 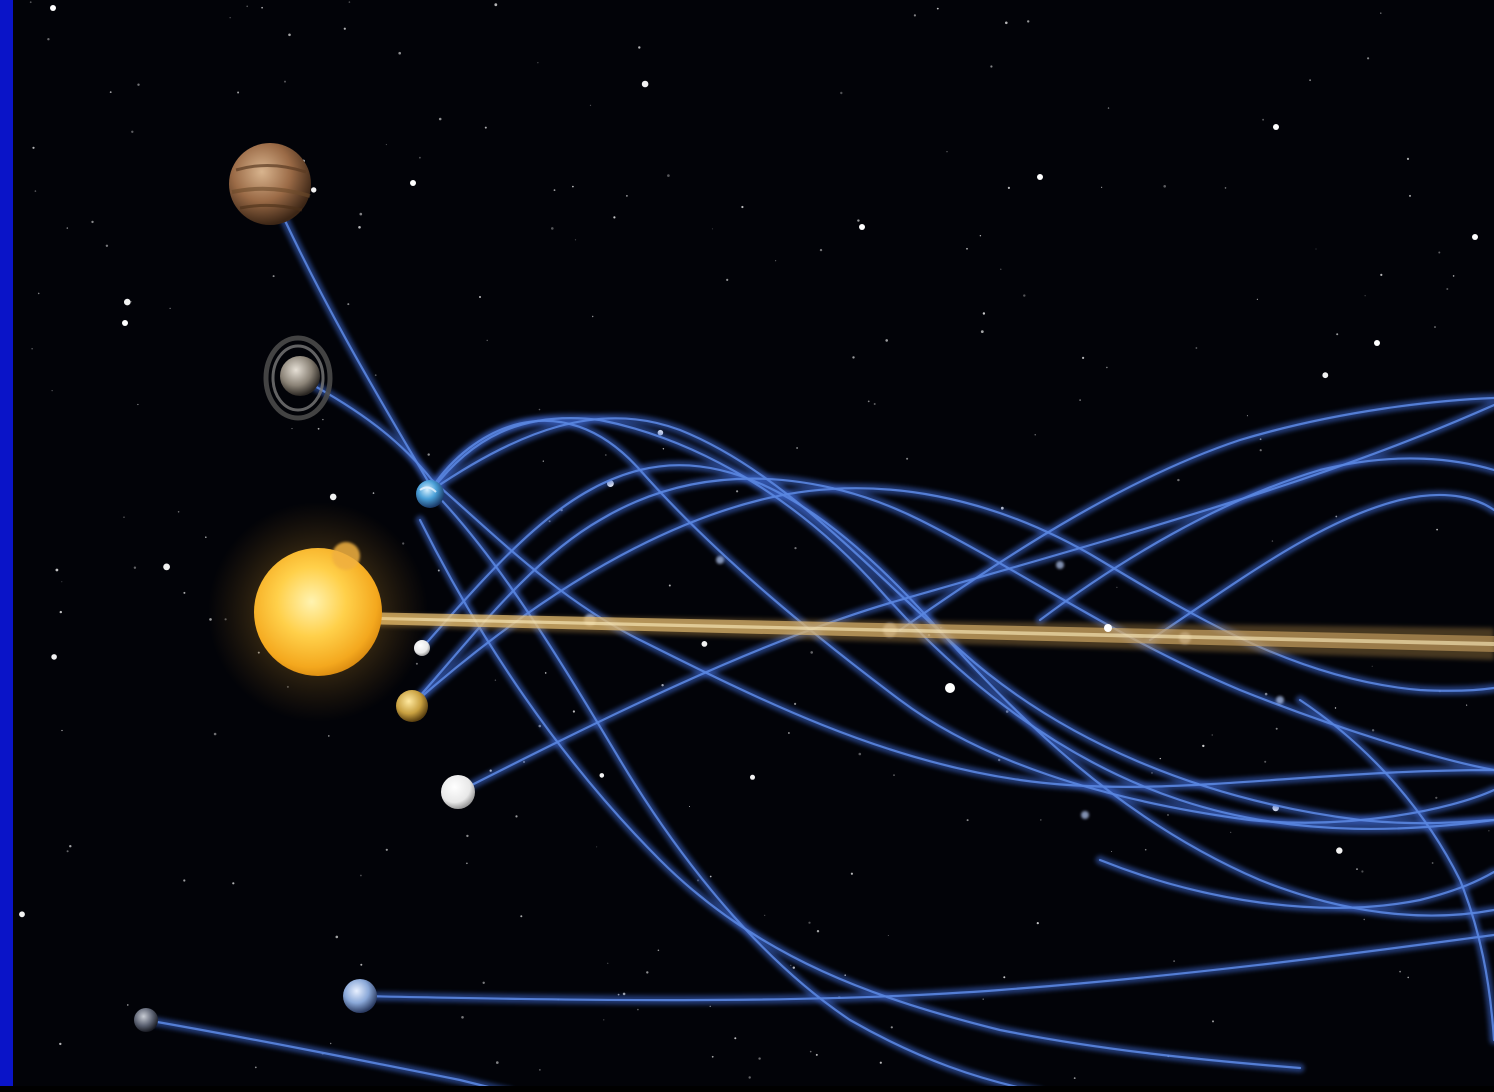 I want to click on left-frame-bar, so click(x=6, y=546).